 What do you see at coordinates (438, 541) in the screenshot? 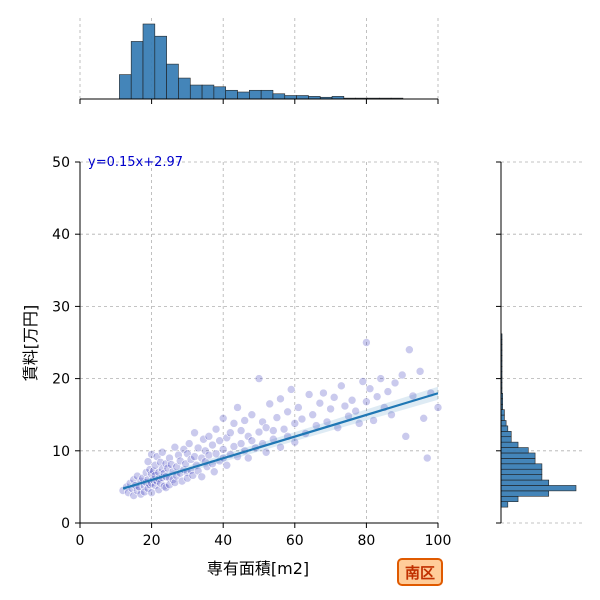
I see `x-tick-label: 100` at bounding box center [438, 541].